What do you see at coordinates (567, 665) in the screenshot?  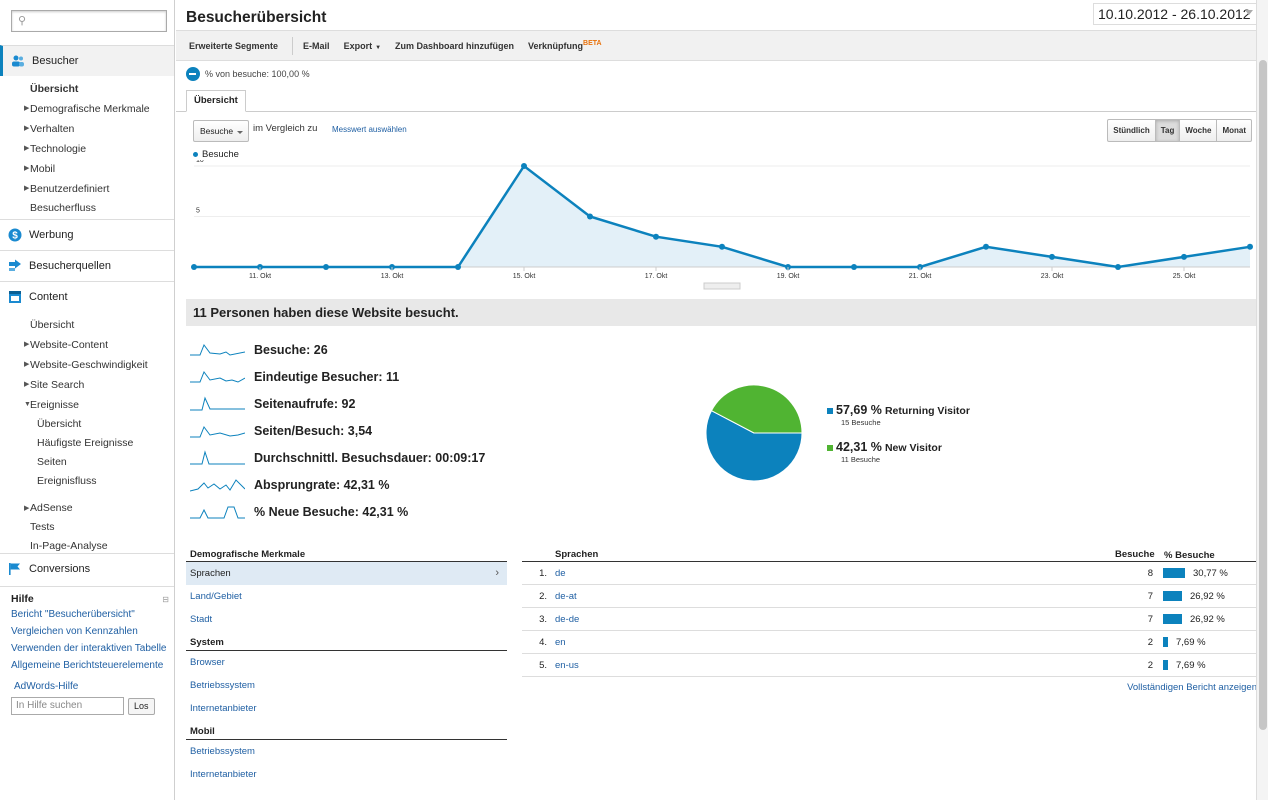 I see `language-link: en-us` at bounding box center [567, 665].